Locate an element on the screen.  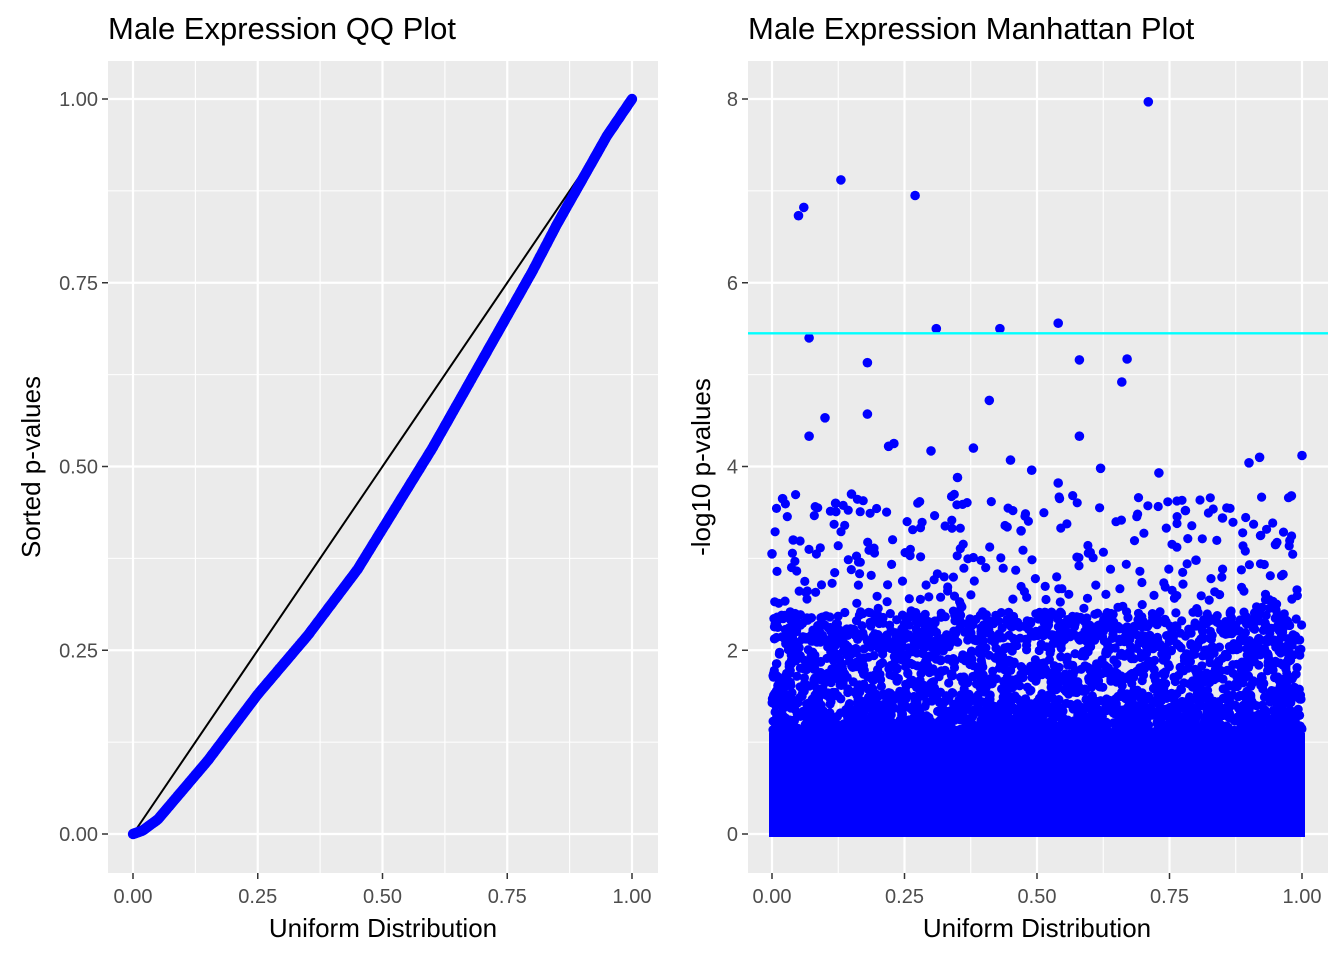
qq-y-tick-label: 0.25 is located at coordinates (78, 651).